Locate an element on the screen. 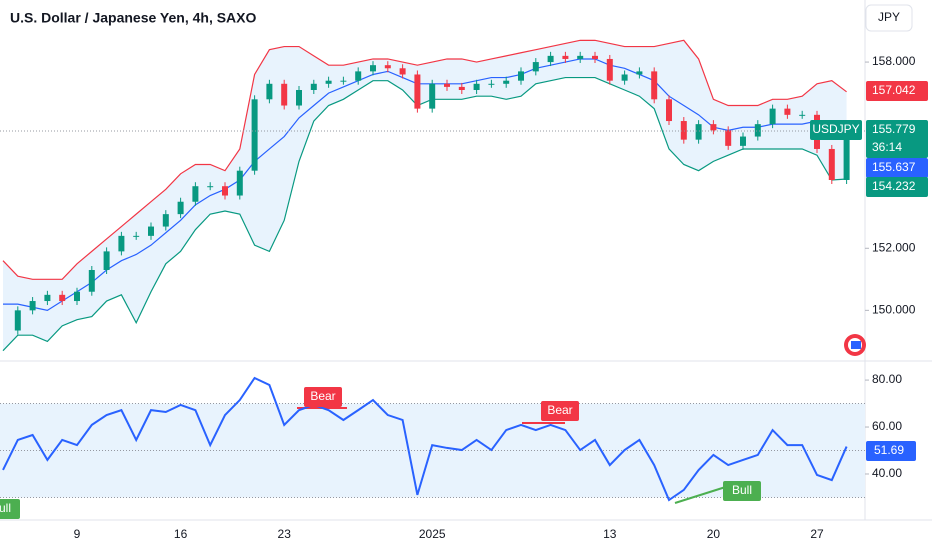 The width and height of the screenshot is (932, 550). currency: JPY is located at coordinates (889, 17).